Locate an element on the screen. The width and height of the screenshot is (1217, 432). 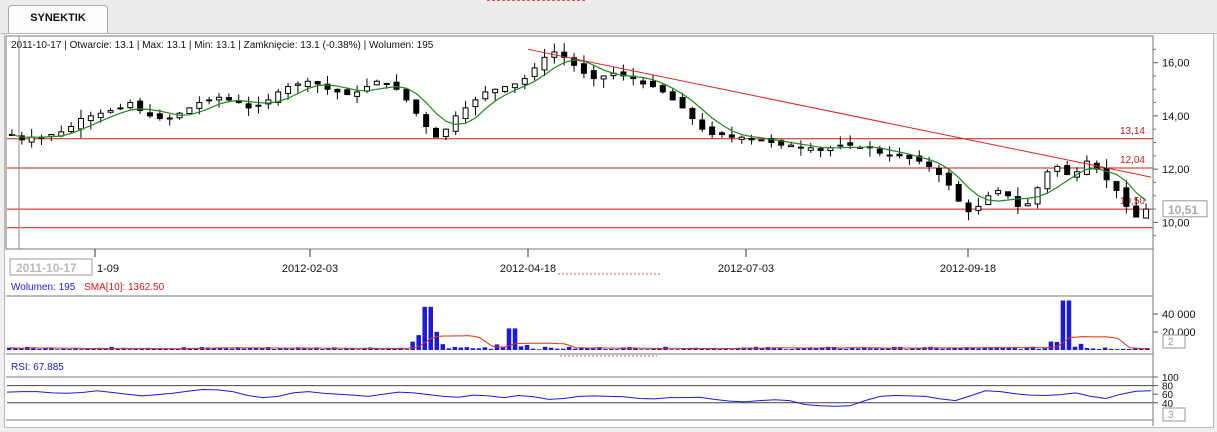
info-date: 2011-10-17 is located at coordinates (36, 45).